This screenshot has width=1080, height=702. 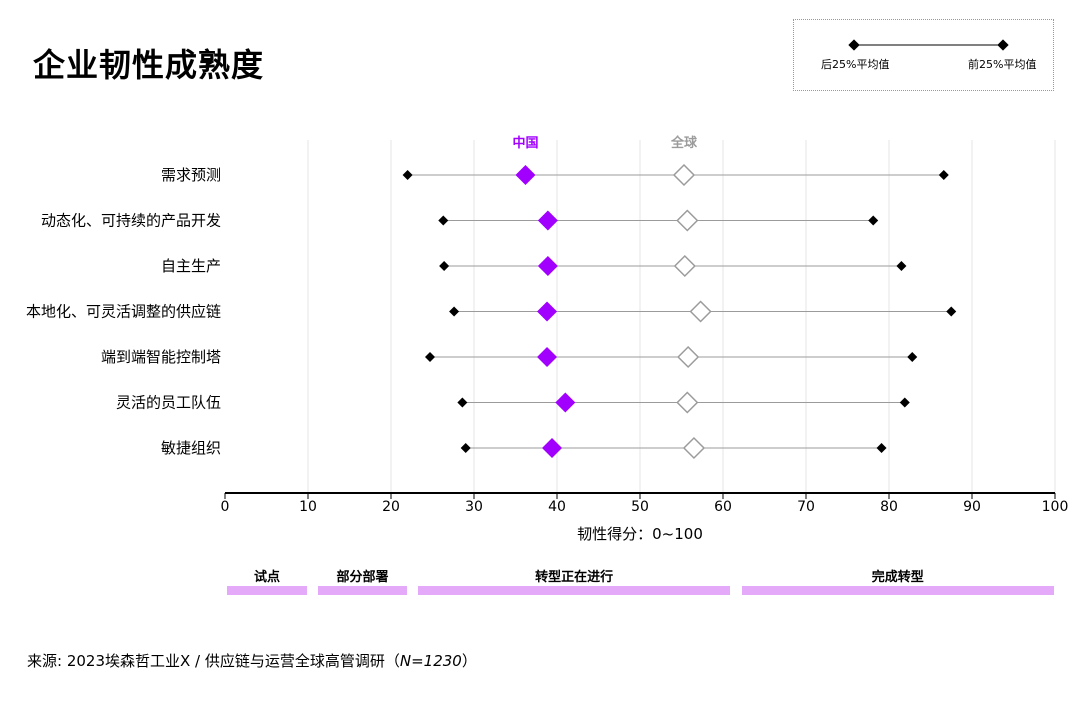 I want to click on x-tick-label: 0, so click(x=225, y=507).